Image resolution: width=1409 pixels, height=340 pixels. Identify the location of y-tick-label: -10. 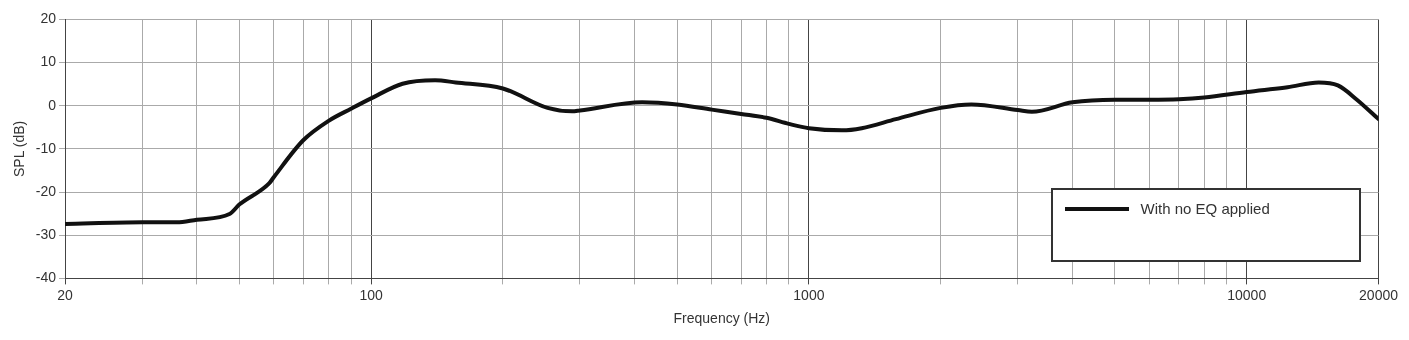
(46, 147).